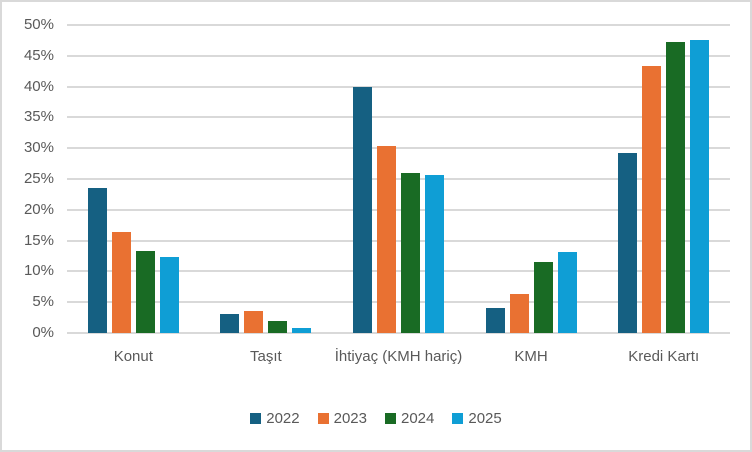  What do you see at coordinates (230, 323) in the screenshot?
I see `bar-2022-ta-t` at bounding box center [230, 323].